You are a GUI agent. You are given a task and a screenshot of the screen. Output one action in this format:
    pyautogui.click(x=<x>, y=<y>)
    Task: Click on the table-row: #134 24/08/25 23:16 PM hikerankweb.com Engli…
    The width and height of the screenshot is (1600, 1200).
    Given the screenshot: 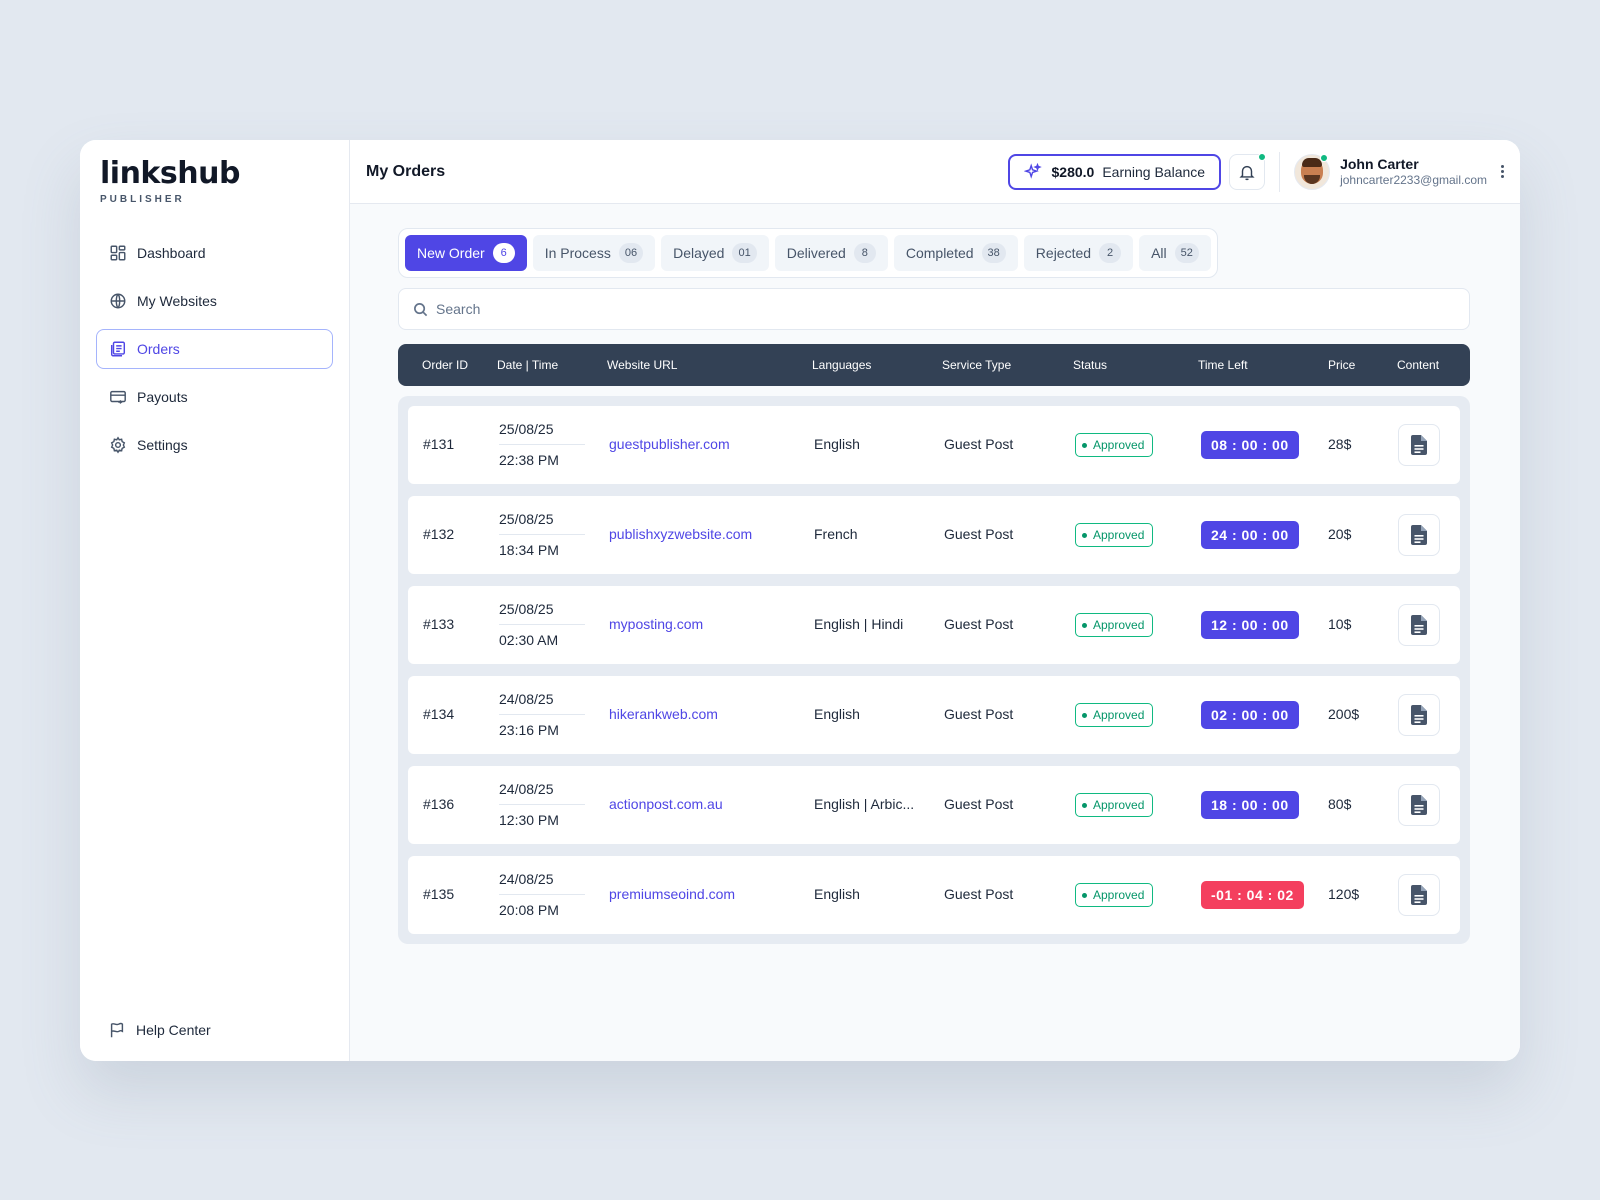 What is the action you would take?
    pyautogui.click(x=934, y=715)
    